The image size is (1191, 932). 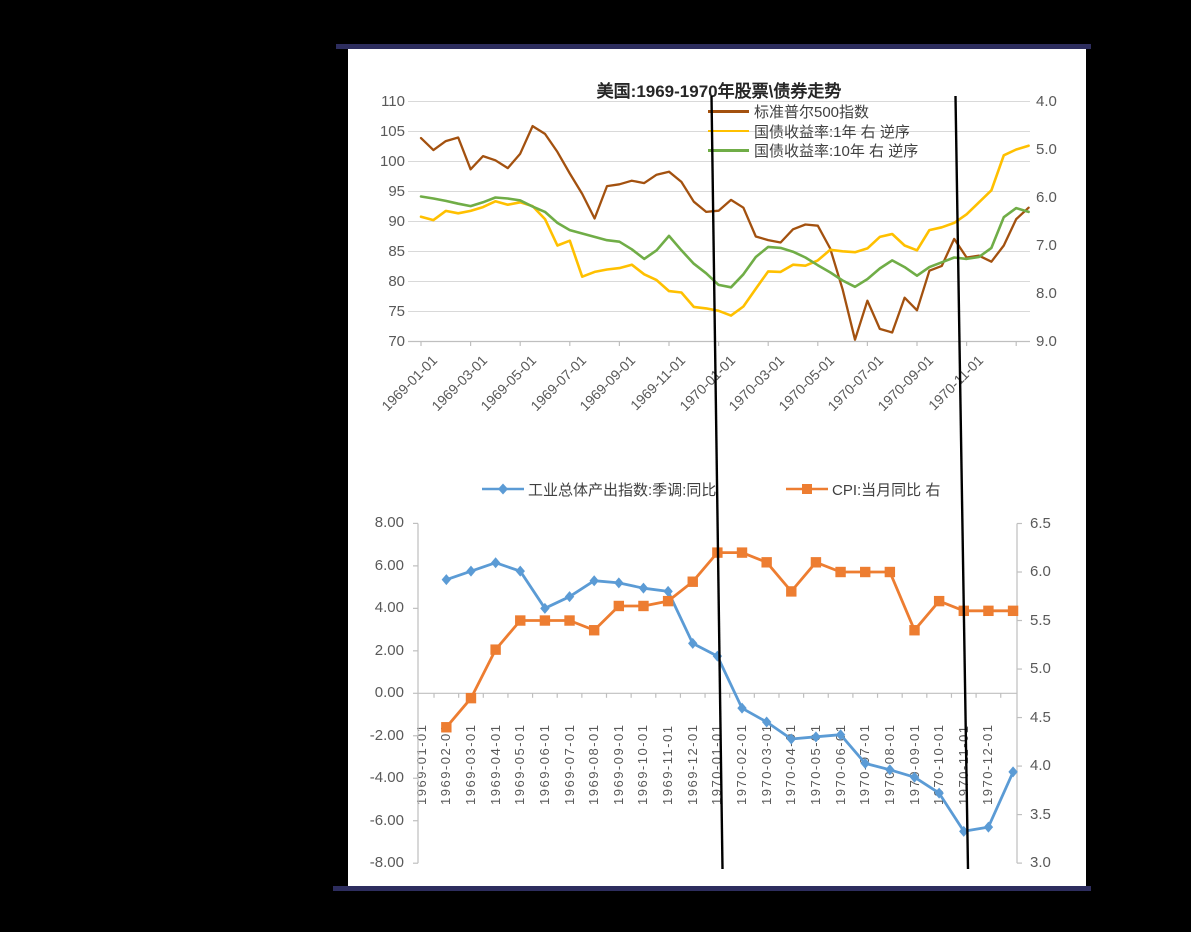 What do you see at coordinates (1046, 245) in the screenshot?
I see `top-right-axis-tick-label: 7.0` at bounding box center [1046, 245].